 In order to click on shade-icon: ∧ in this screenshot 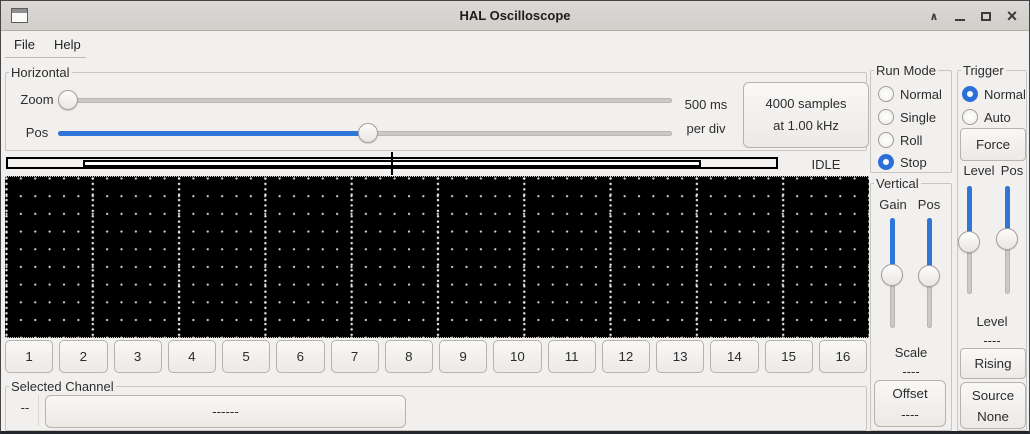, I will do `click(934, 16)`.